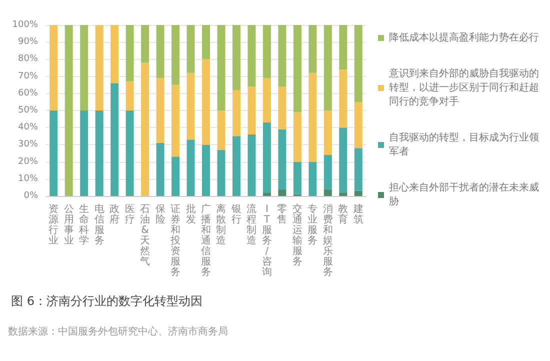 Image resolution: width=550 pixels, height=361 pixels. Describe the element at coordinates (464, 195) in the screenshot. I see `legend-label: 担心来自外部干扰者的潜在未来威胁` at that location.